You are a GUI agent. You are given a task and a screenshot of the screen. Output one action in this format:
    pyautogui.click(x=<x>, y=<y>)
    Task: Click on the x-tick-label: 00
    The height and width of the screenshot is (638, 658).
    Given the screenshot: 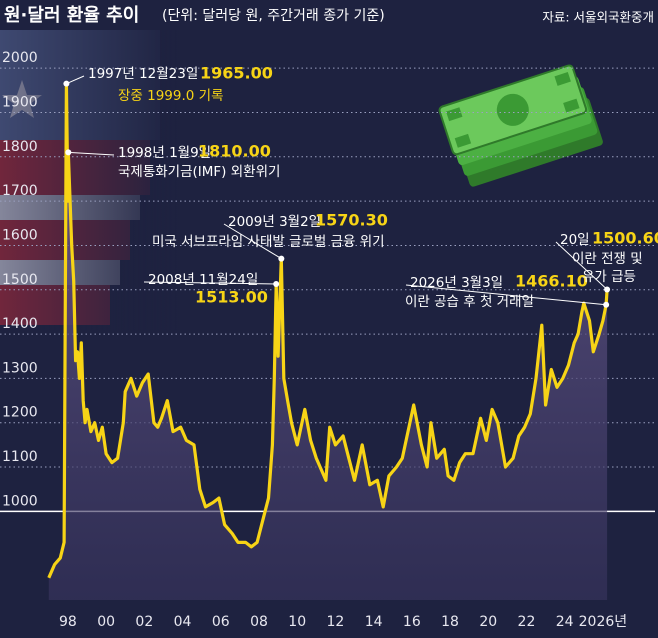 What is the action you would take?
    pyautogui.click(x=106, y=622)
    